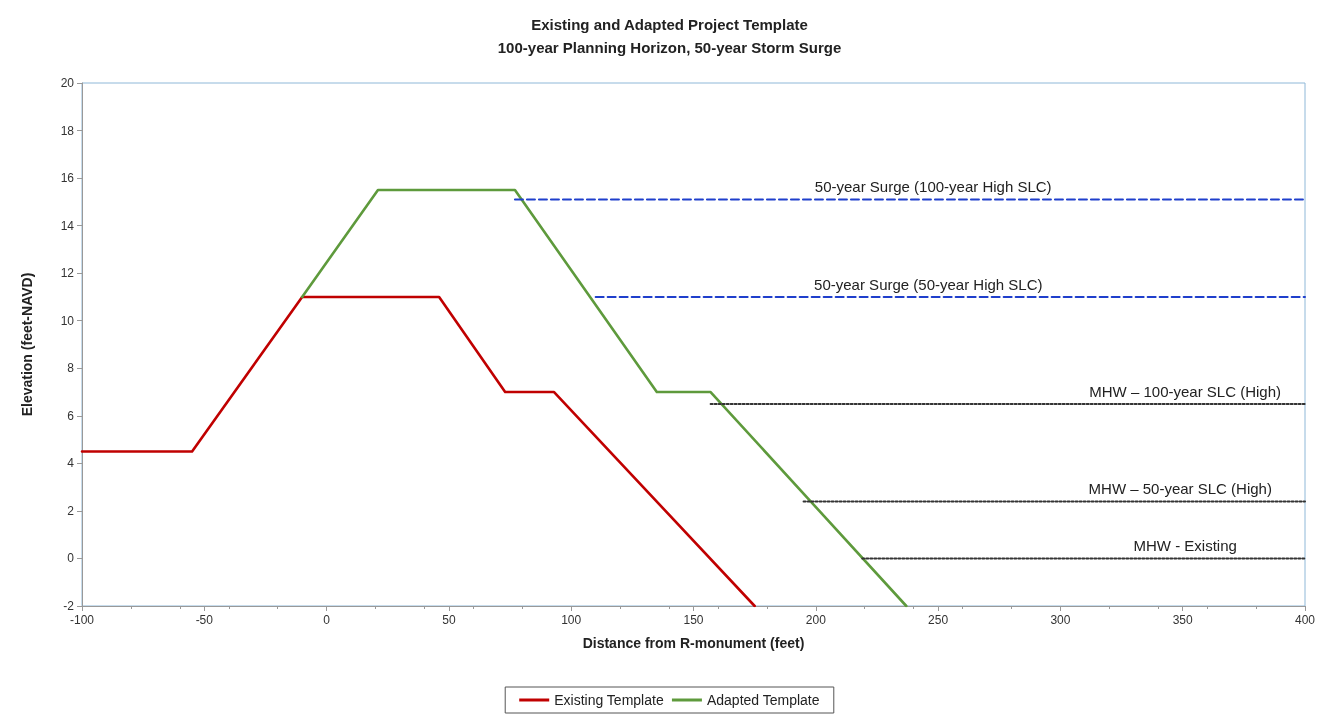 This screenshot has width=1339, height=721. I want to click on legend-label: Adapted Template, so click(763, 700).